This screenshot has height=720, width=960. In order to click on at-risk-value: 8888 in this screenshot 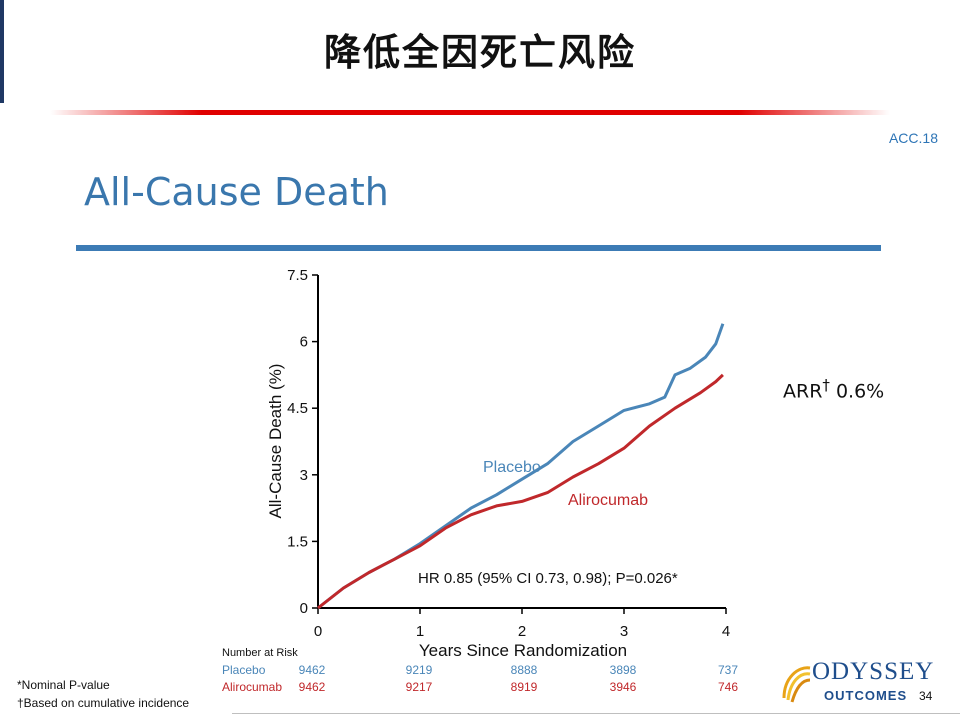, I will do `click(524, 670)`.